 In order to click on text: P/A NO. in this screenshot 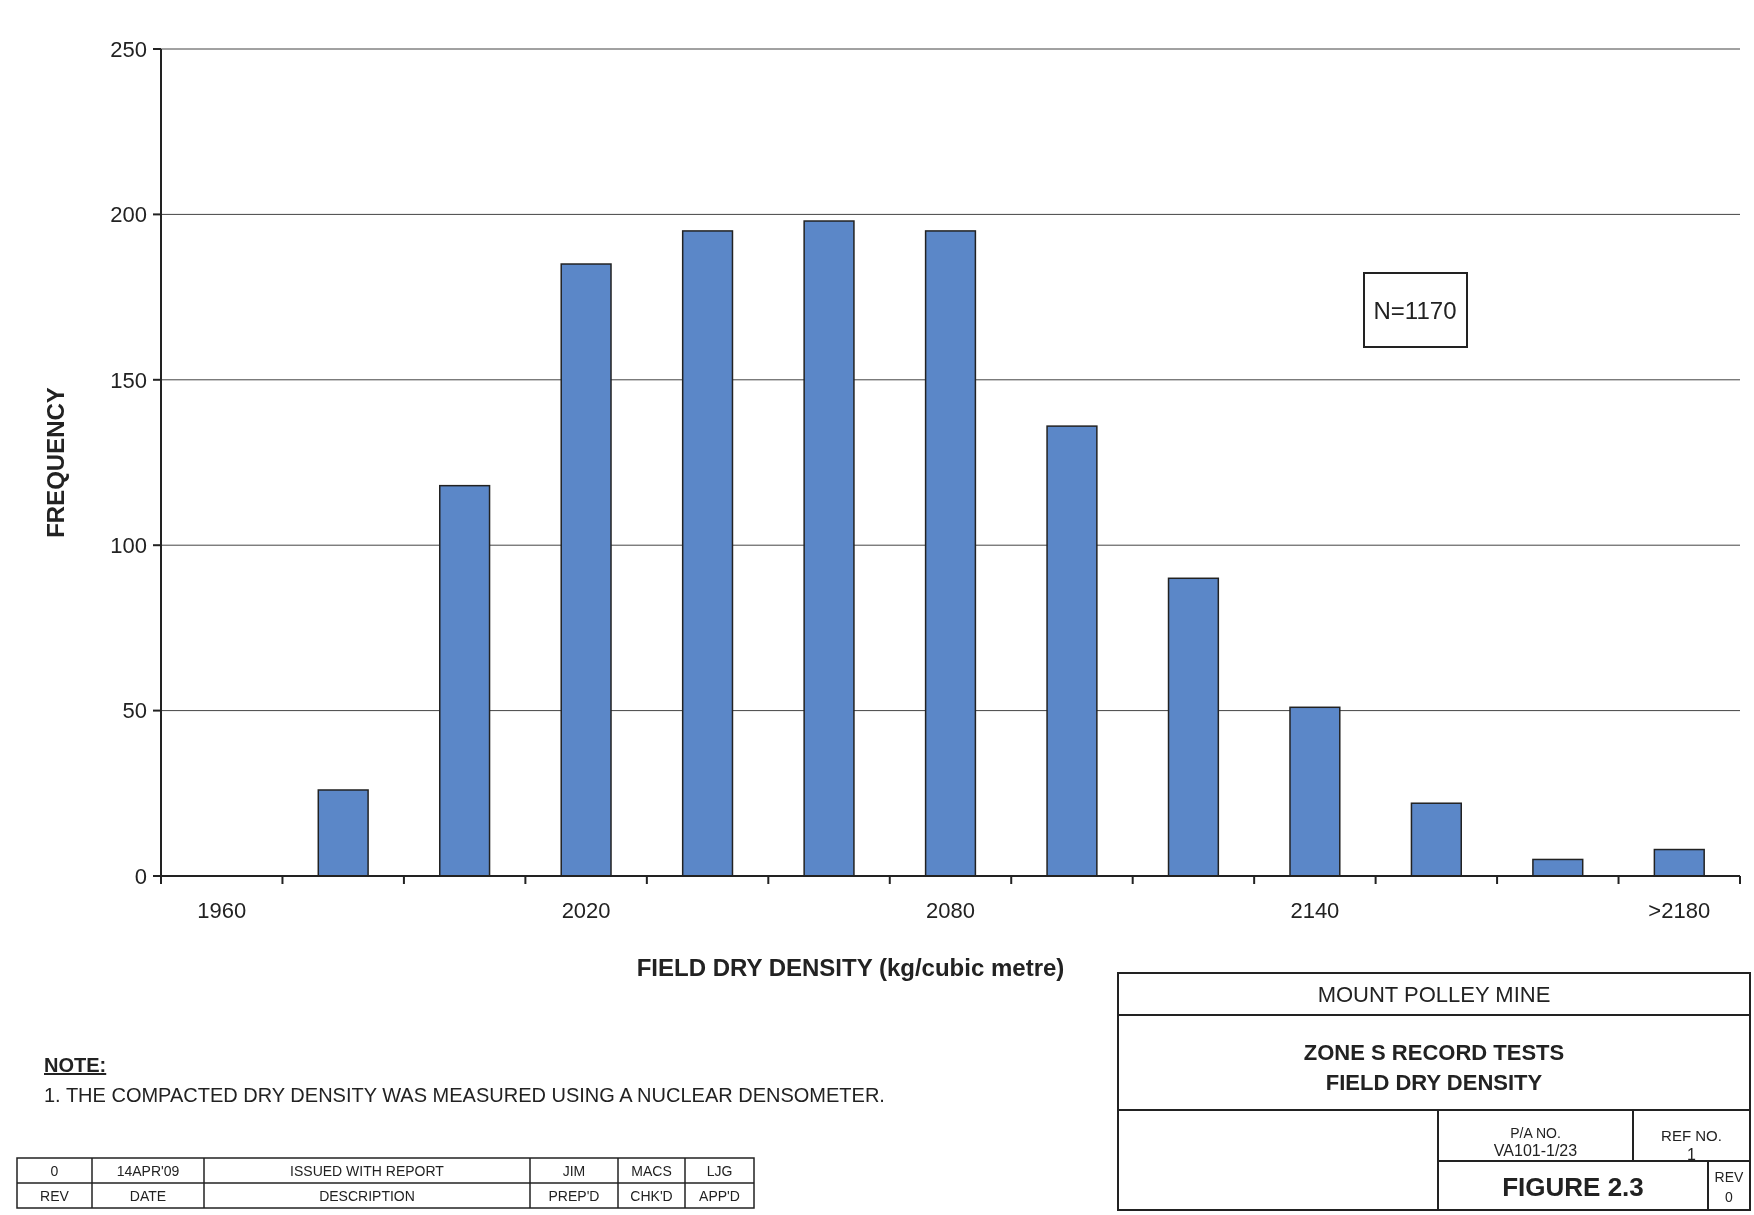, I will do `click(1535, 1133)`.